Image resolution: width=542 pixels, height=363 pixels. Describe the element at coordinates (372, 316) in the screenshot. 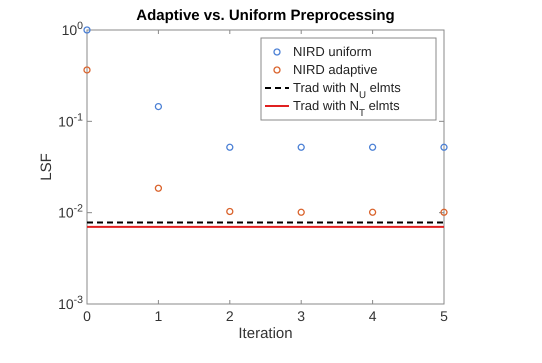

I see `x-tick-label: 4` at that location.